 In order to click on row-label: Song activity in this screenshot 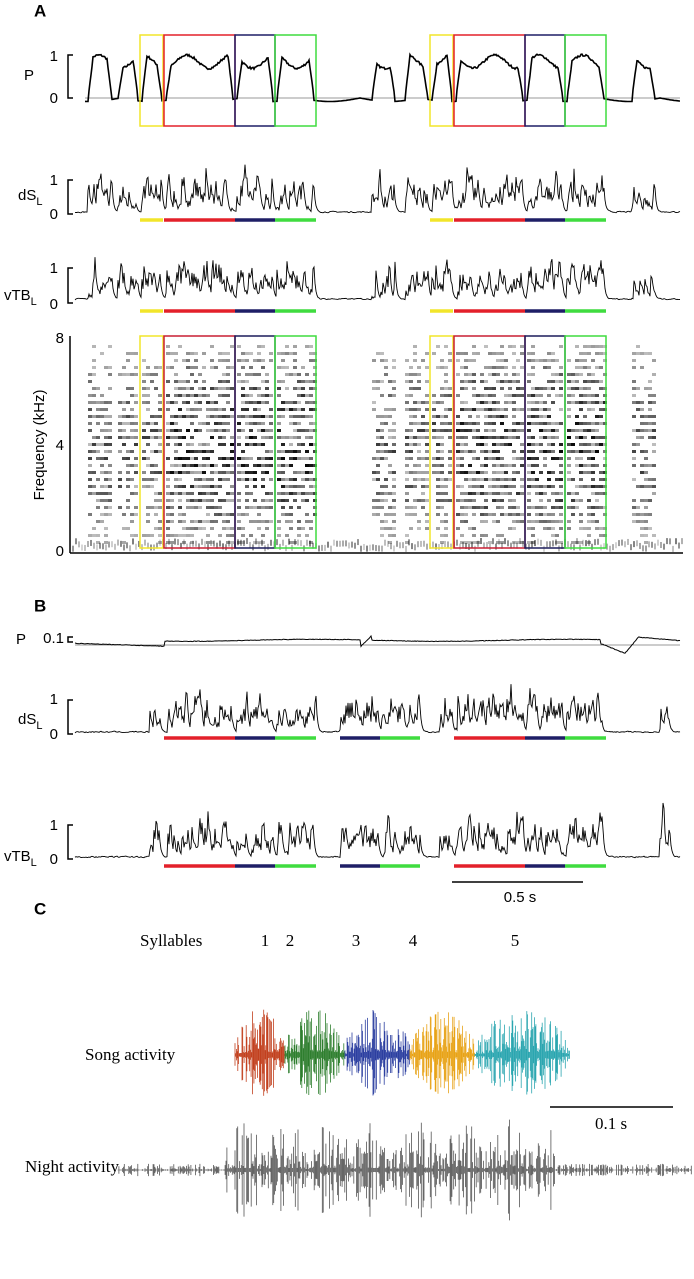, I will do `click(130, 1054)`.